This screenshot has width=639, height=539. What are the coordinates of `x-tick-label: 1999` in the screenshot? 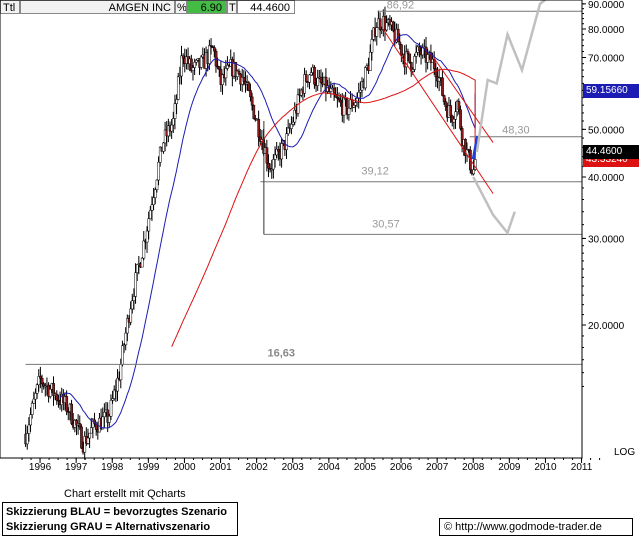 It's located at (148, 467).